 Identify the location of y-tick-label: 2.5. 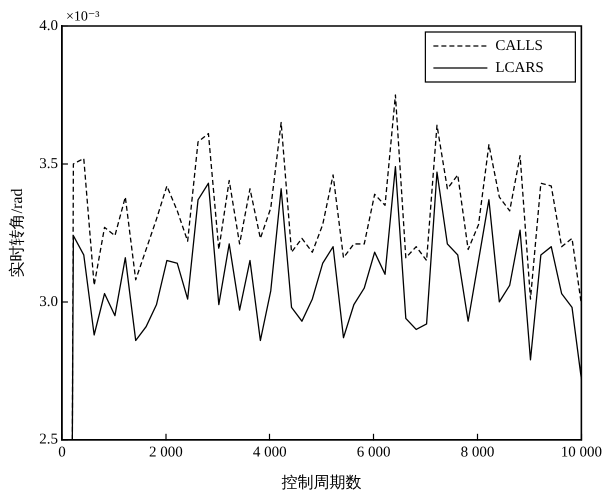
(48, 440).